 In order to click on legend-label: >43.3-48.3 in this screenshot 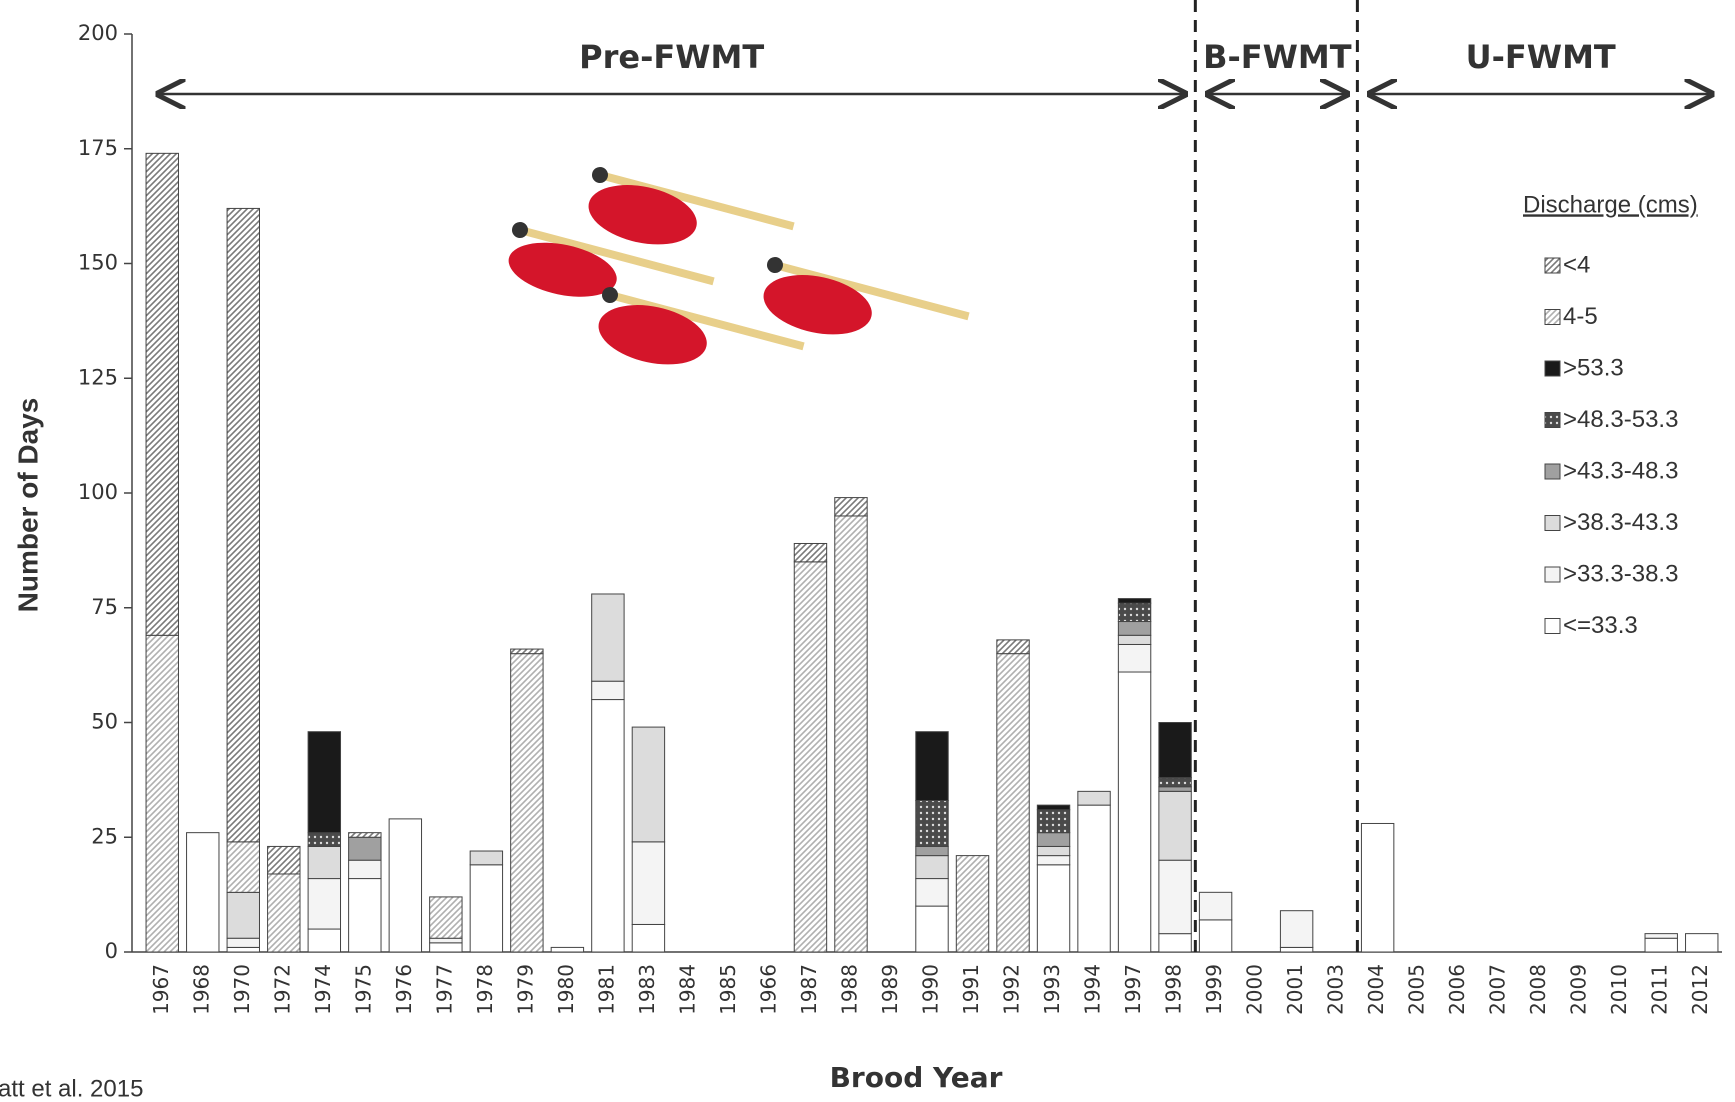, I will do `click(1620, 470)`.